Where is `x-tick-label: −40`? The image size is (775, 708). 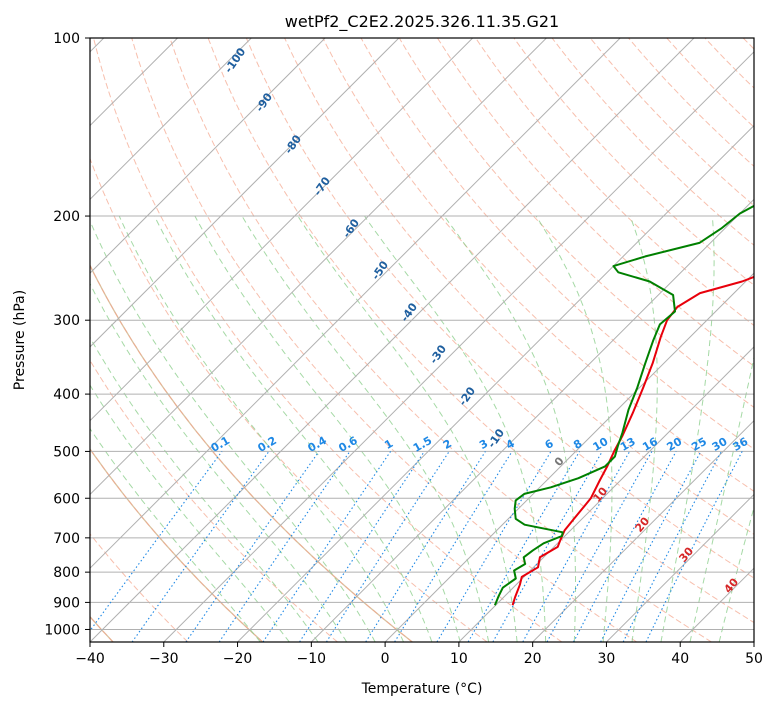
x-tick-label: −40 is located at coordinates (90, 659).